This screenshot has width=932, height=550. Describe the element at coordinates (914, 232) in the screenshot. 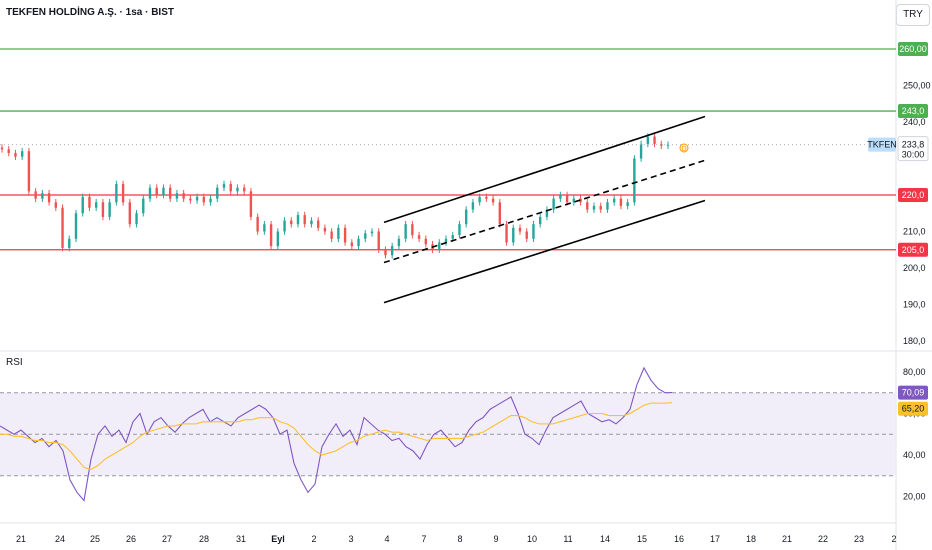

I see `price-tick-label-2: 210,0` at that location.